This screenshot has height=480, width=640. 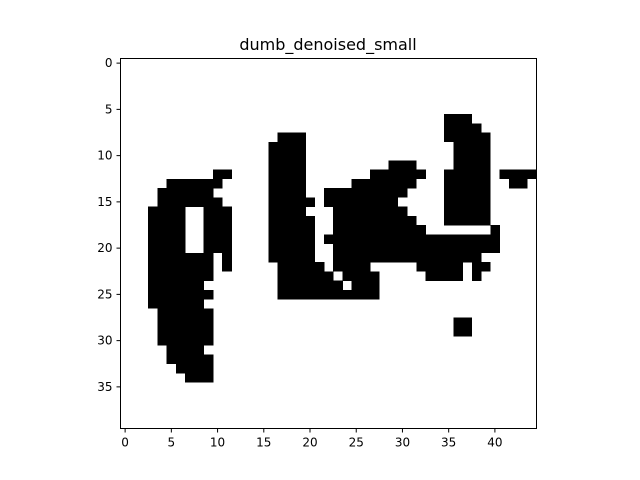 I want to click on x-tick-label: 15, so click(x=263, y=443).